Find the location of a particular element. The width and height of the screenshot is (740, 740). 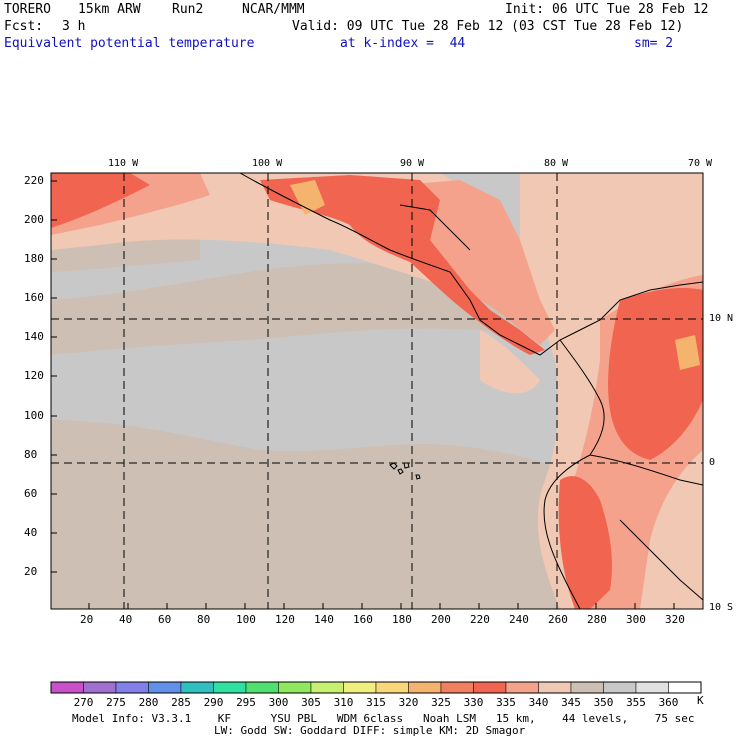

colorbar-label: 320 is located at coordinates (408, 702).